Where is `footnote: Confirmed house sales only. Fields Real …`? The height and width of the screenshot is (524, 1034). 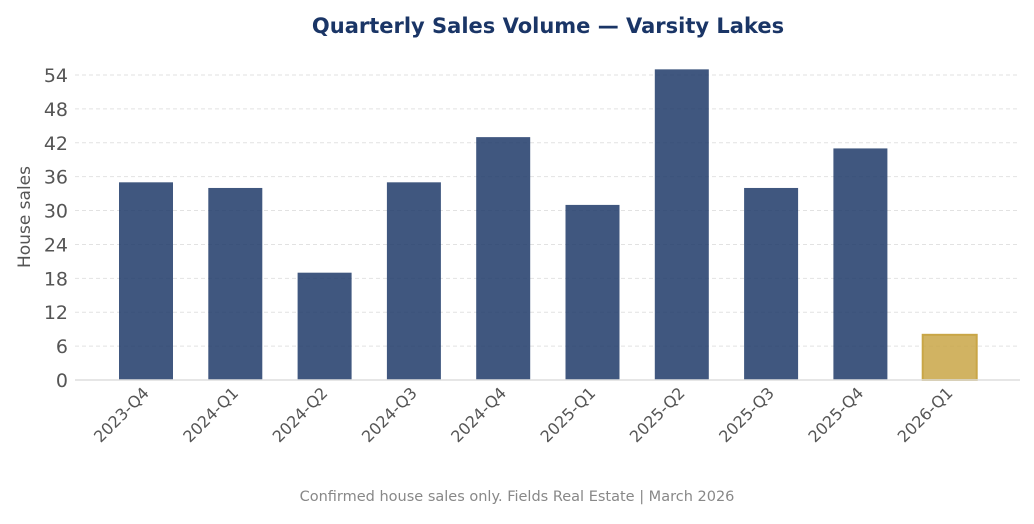 footnote: Confirmed house sales only. Fields Real … is located at coordinates (517, 497).